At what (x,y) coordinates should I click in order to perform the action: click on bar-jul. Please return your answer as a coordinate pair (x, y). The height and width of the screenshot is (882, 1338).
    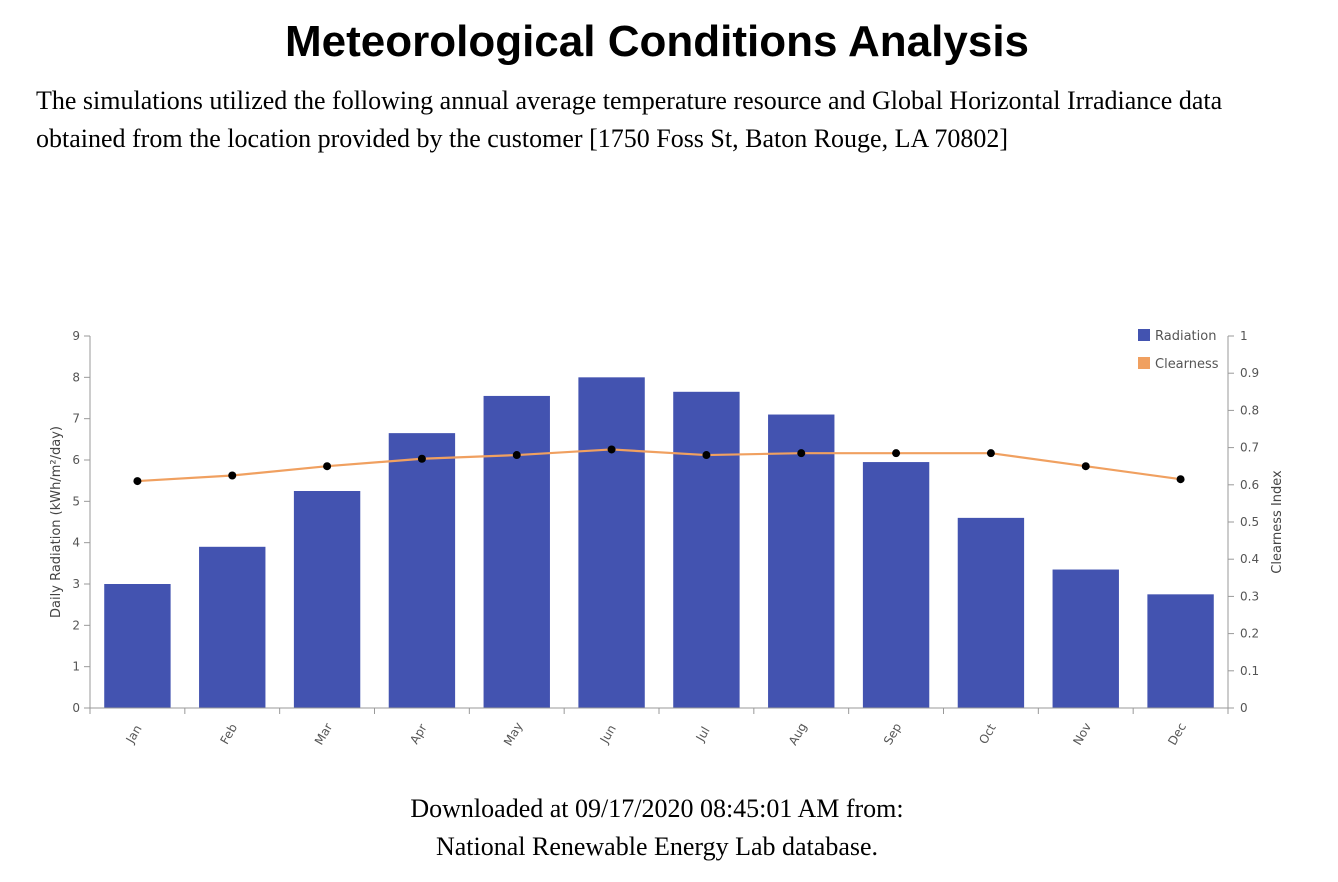
    Looking at the image, I should click on (706, 549).